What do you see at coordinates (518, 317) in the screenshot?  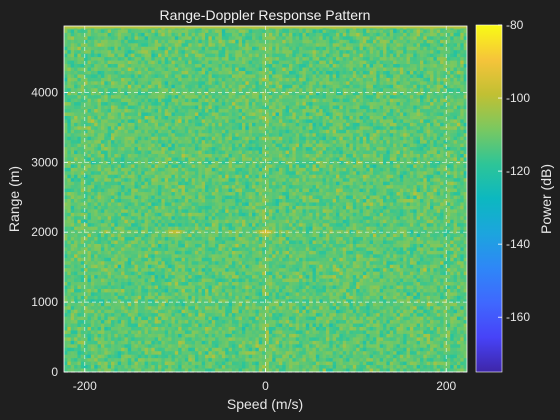 I see `colorbar-tick-label: -160` at bounding box center [518, 317].